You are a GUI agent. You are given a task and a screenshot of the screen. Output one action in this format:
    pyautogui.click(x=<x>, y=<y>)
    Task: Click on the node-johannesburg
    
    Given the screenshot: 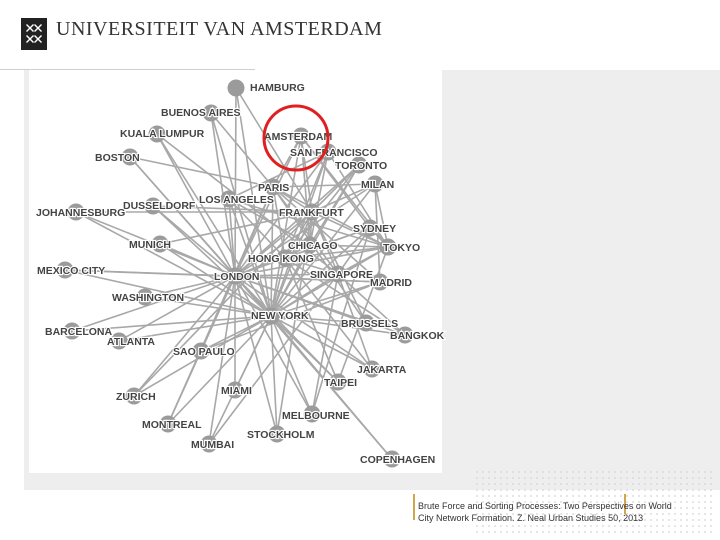 What is the action you would take?
    pyautogui.click(x=76, y=212)
    